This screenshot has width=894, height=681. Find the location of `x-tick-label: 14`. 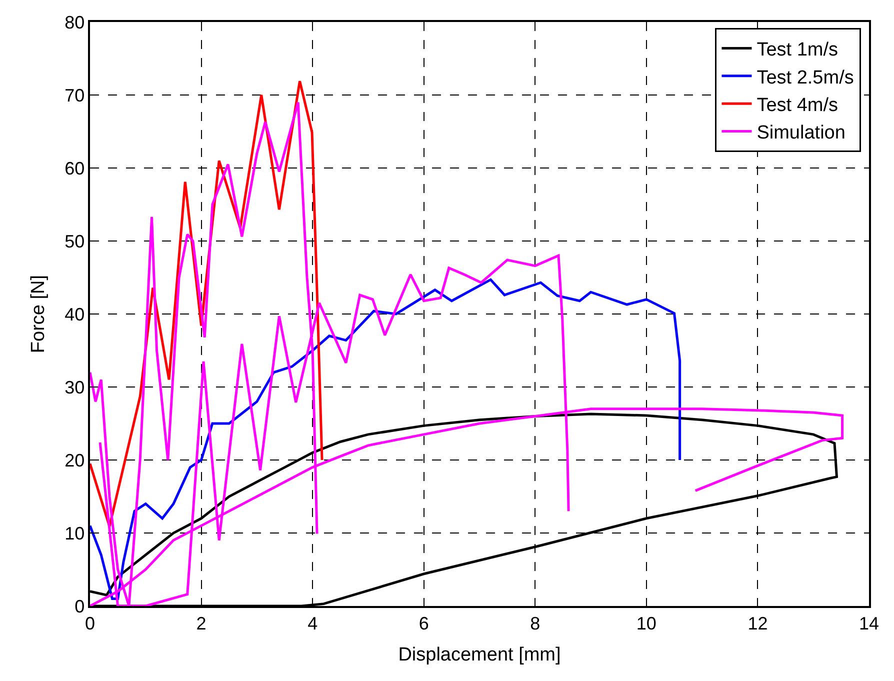

x-tick-label: 14 is located at coordinates (869, 623).